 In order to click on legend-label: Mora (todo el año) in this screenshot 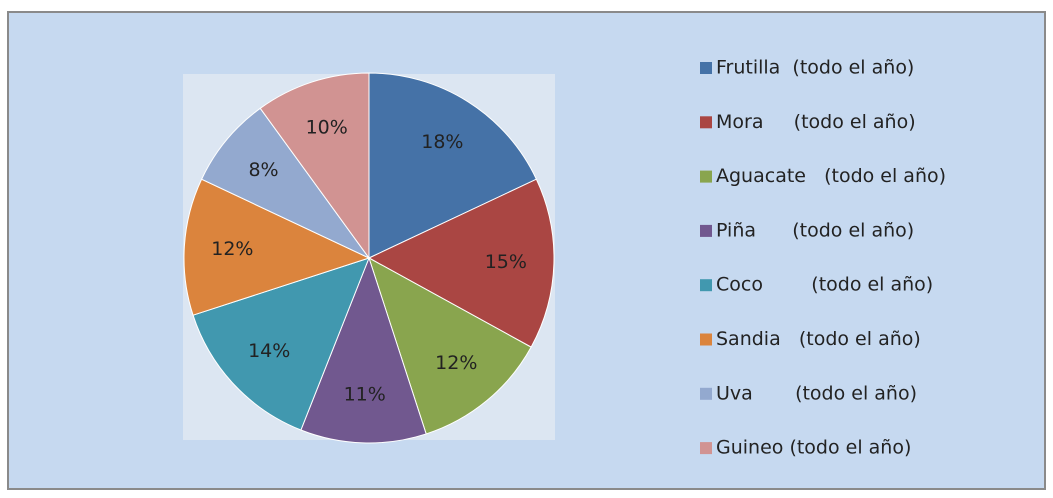, I will do `click(816, 122)`.